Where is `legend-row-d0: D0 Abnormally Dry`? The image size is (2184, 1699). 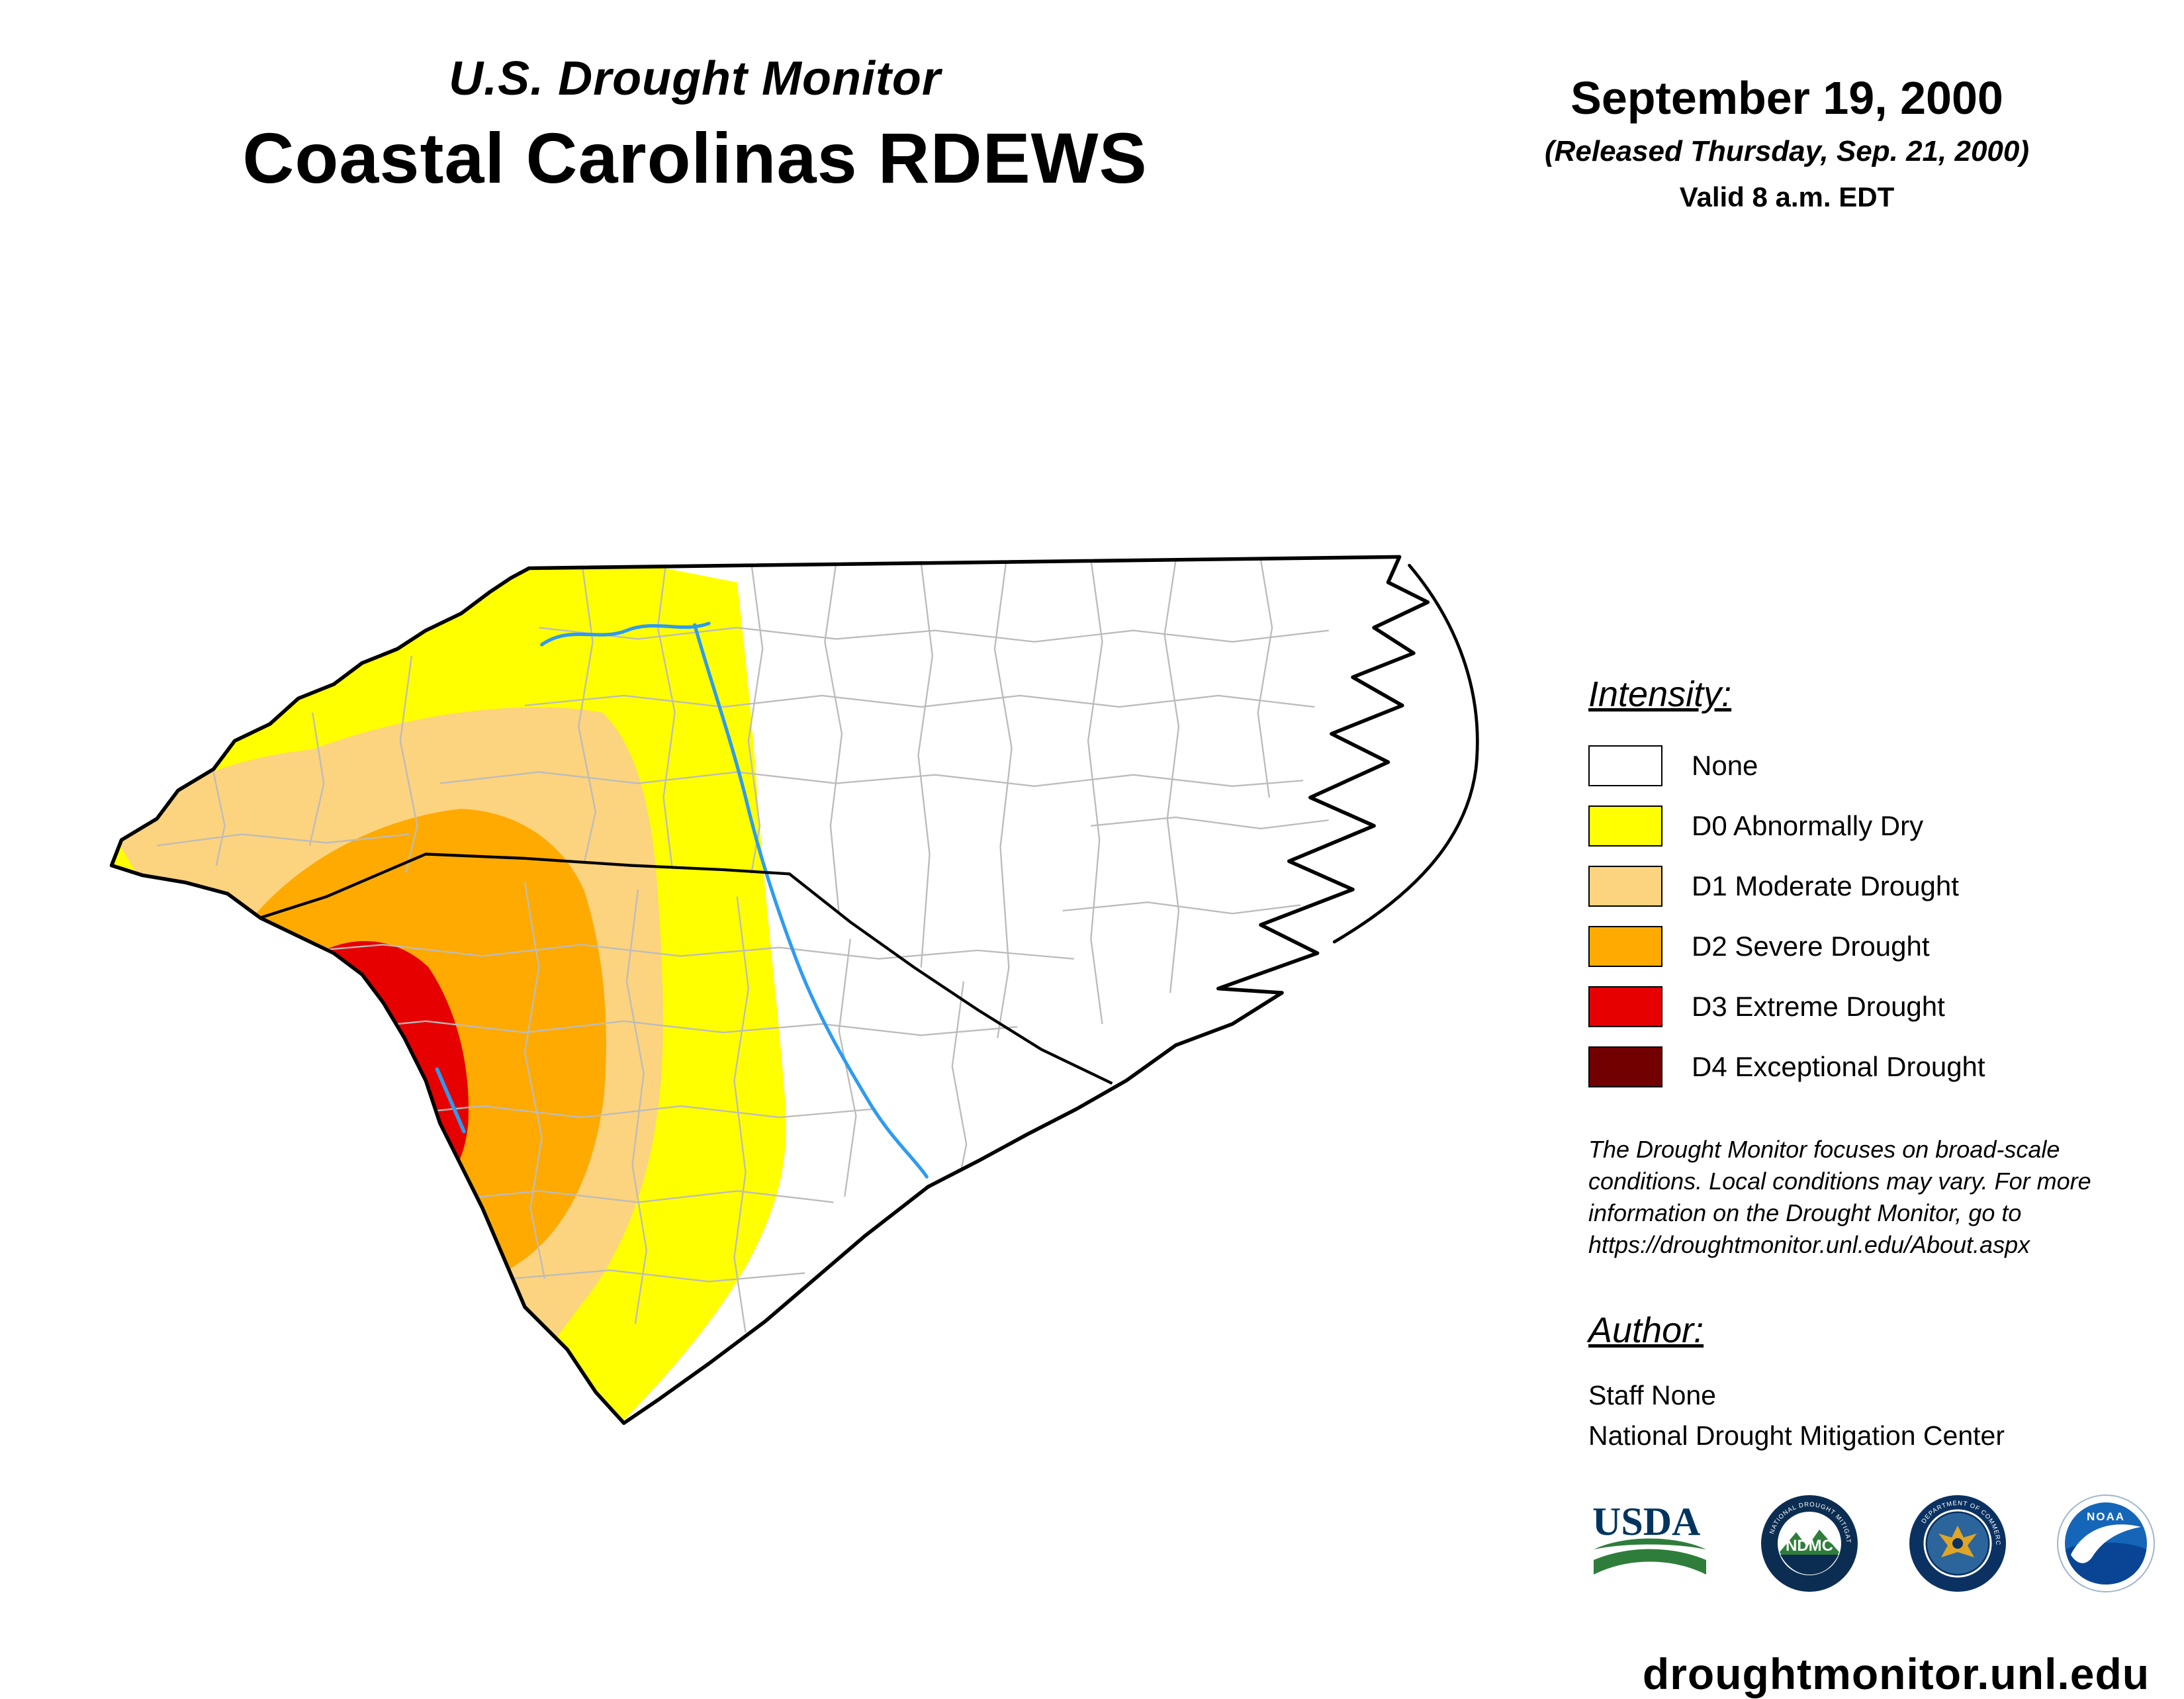
legend-row-d0: D0 Abnormally Dry is located at coordinates (1886, 826).